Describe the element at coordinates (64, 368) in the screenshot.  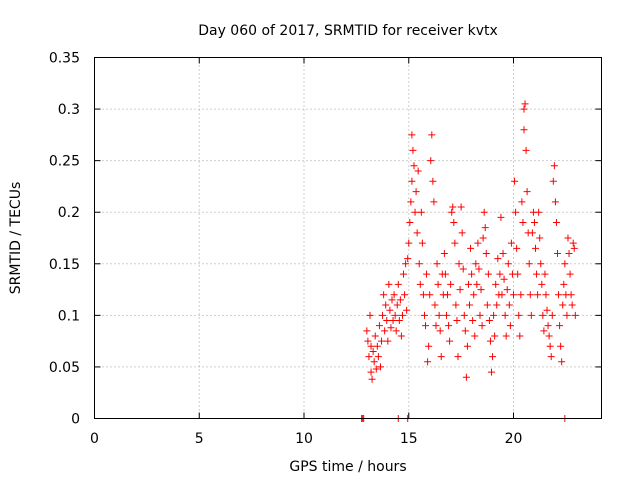
I see `y-tick-label: 0.05` at that location.